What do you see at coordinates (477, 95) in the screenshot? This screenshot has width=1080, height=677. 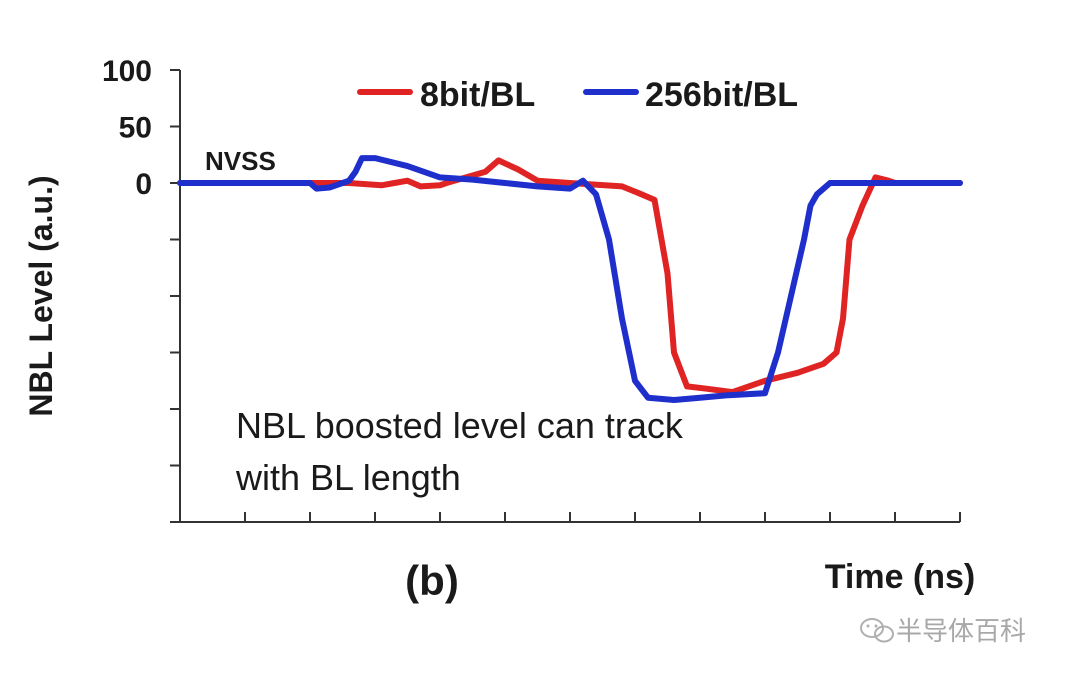 I see `legend-label-8bit: 8bit/BL` at bounding box center [477, 95].